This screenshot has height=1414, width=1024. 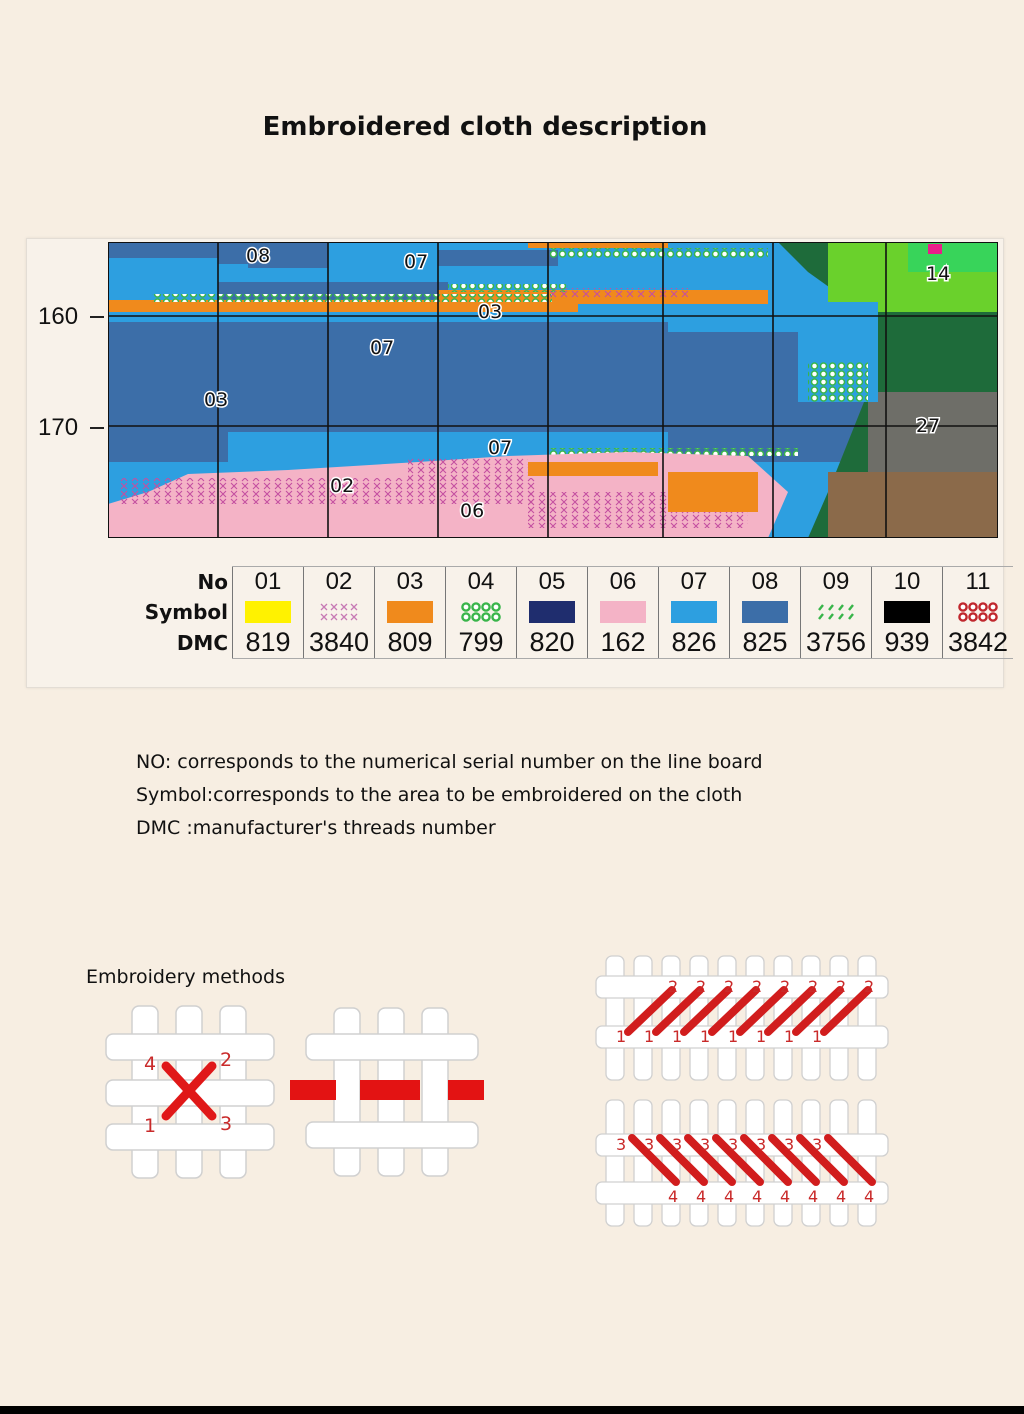 I want to click on row-label-160: 160, so click(x=58, y=316).